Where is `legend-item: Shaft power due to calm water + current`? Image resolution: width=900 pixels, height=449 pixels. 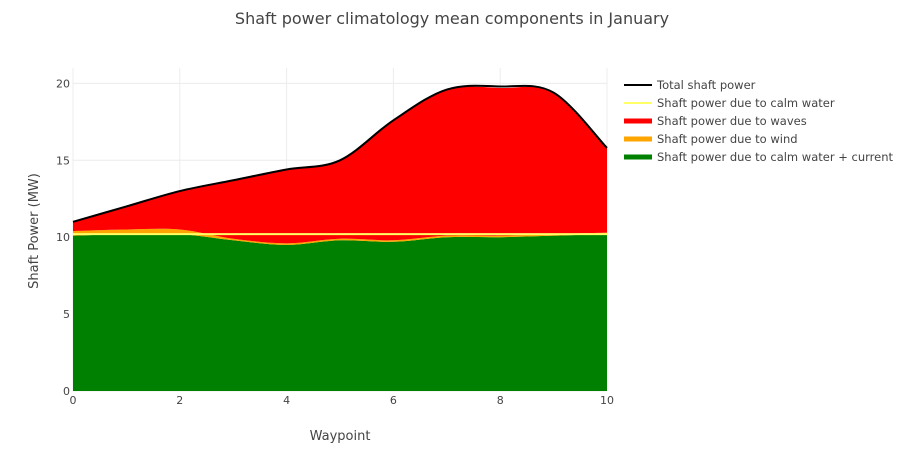
legend-item: Shaft power due to calm water + current is located at coordinates (758, 157).